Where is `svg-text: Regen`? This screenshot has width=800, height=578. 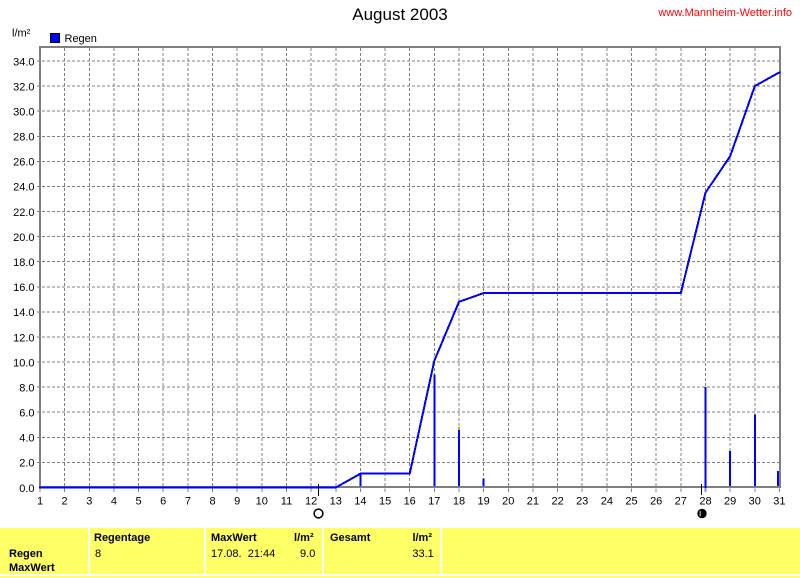
svg-text: Regen is located at coordinates (81, 39).